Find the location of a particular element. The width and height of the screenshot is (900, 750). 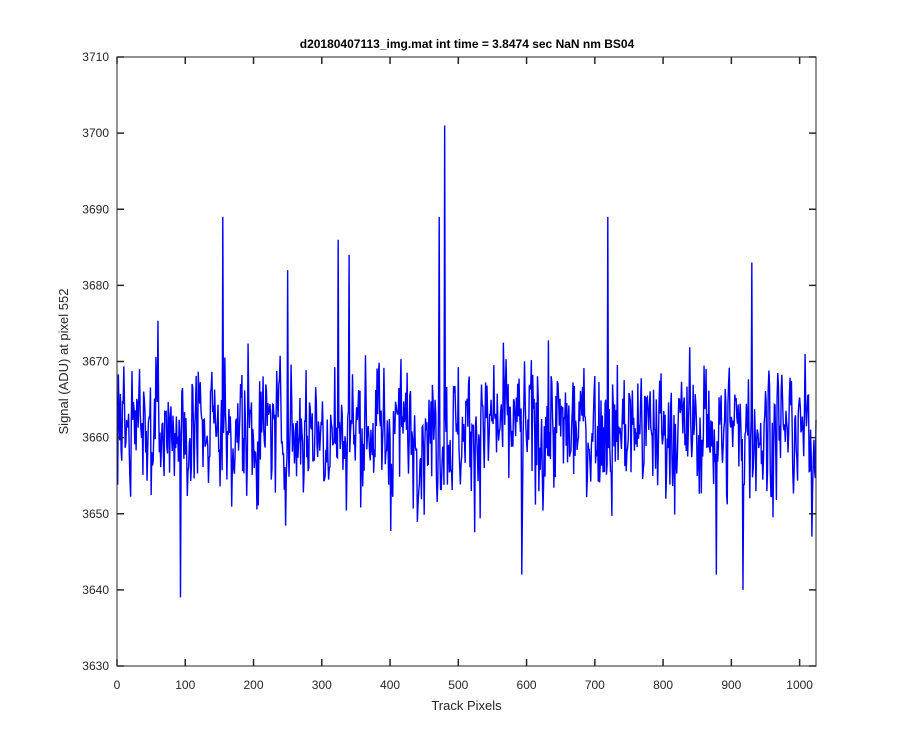

x-tick-label: 600 is located at coordinates (527, 685).